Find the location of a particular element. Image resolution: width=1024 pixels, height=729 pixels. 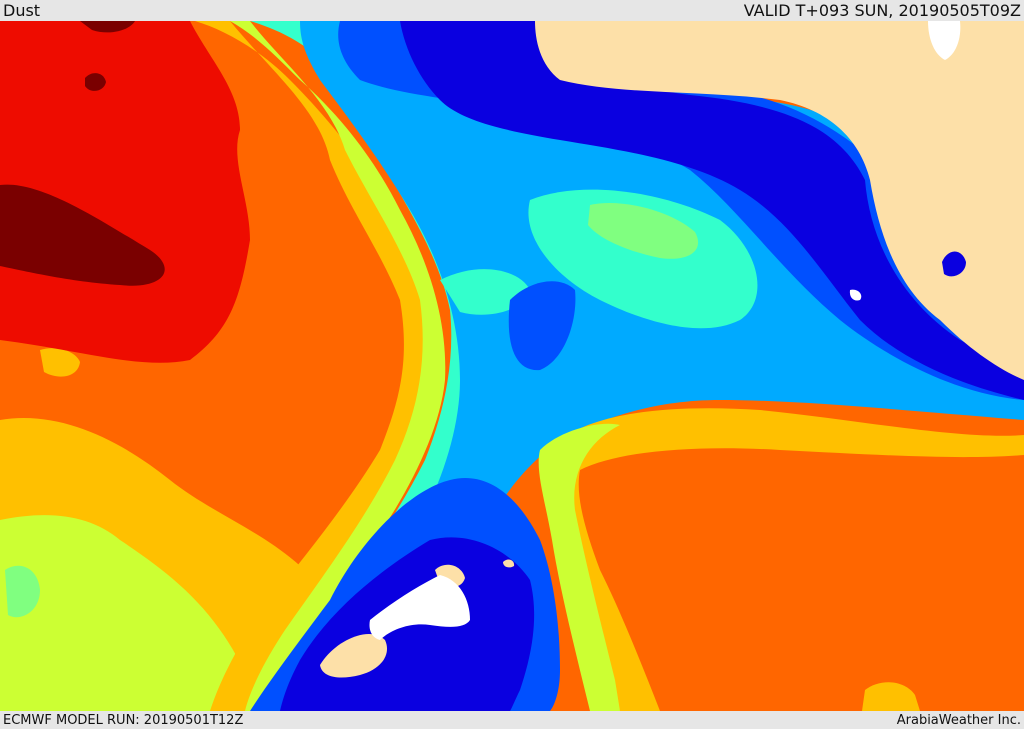

fill-aquamarine-mid is located at coordinates (485, 292).